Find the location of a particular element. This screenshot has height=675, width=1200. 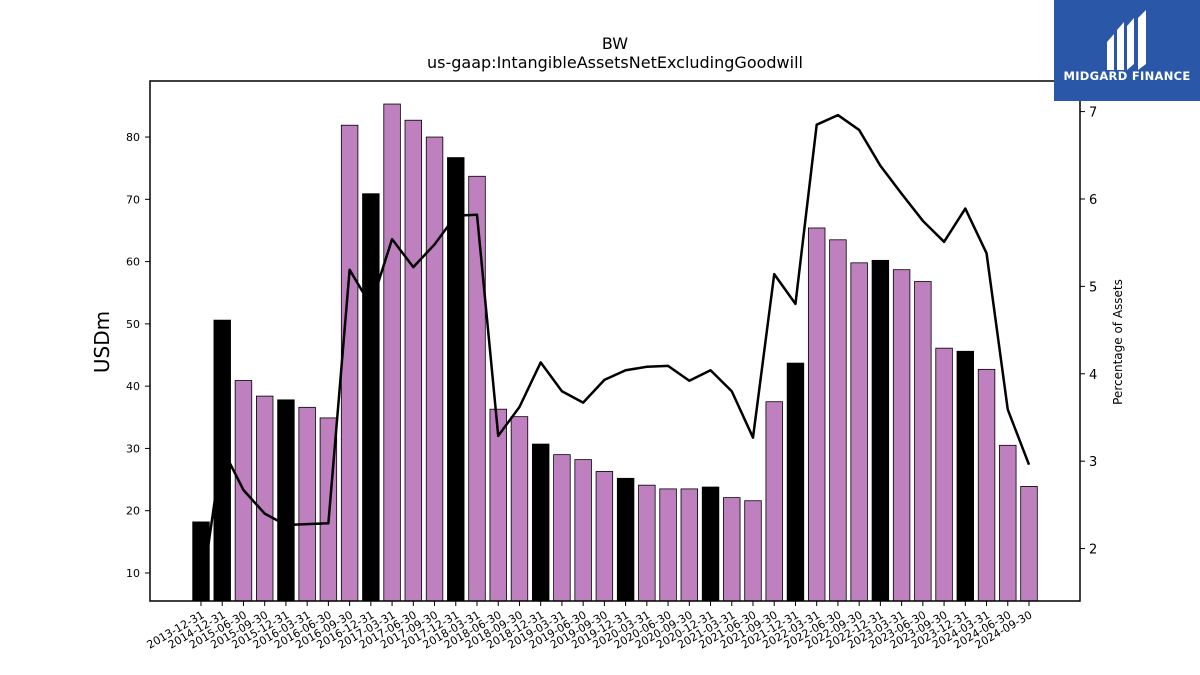

y-tick-label-30: 30 is located at coordinates (133, 448).